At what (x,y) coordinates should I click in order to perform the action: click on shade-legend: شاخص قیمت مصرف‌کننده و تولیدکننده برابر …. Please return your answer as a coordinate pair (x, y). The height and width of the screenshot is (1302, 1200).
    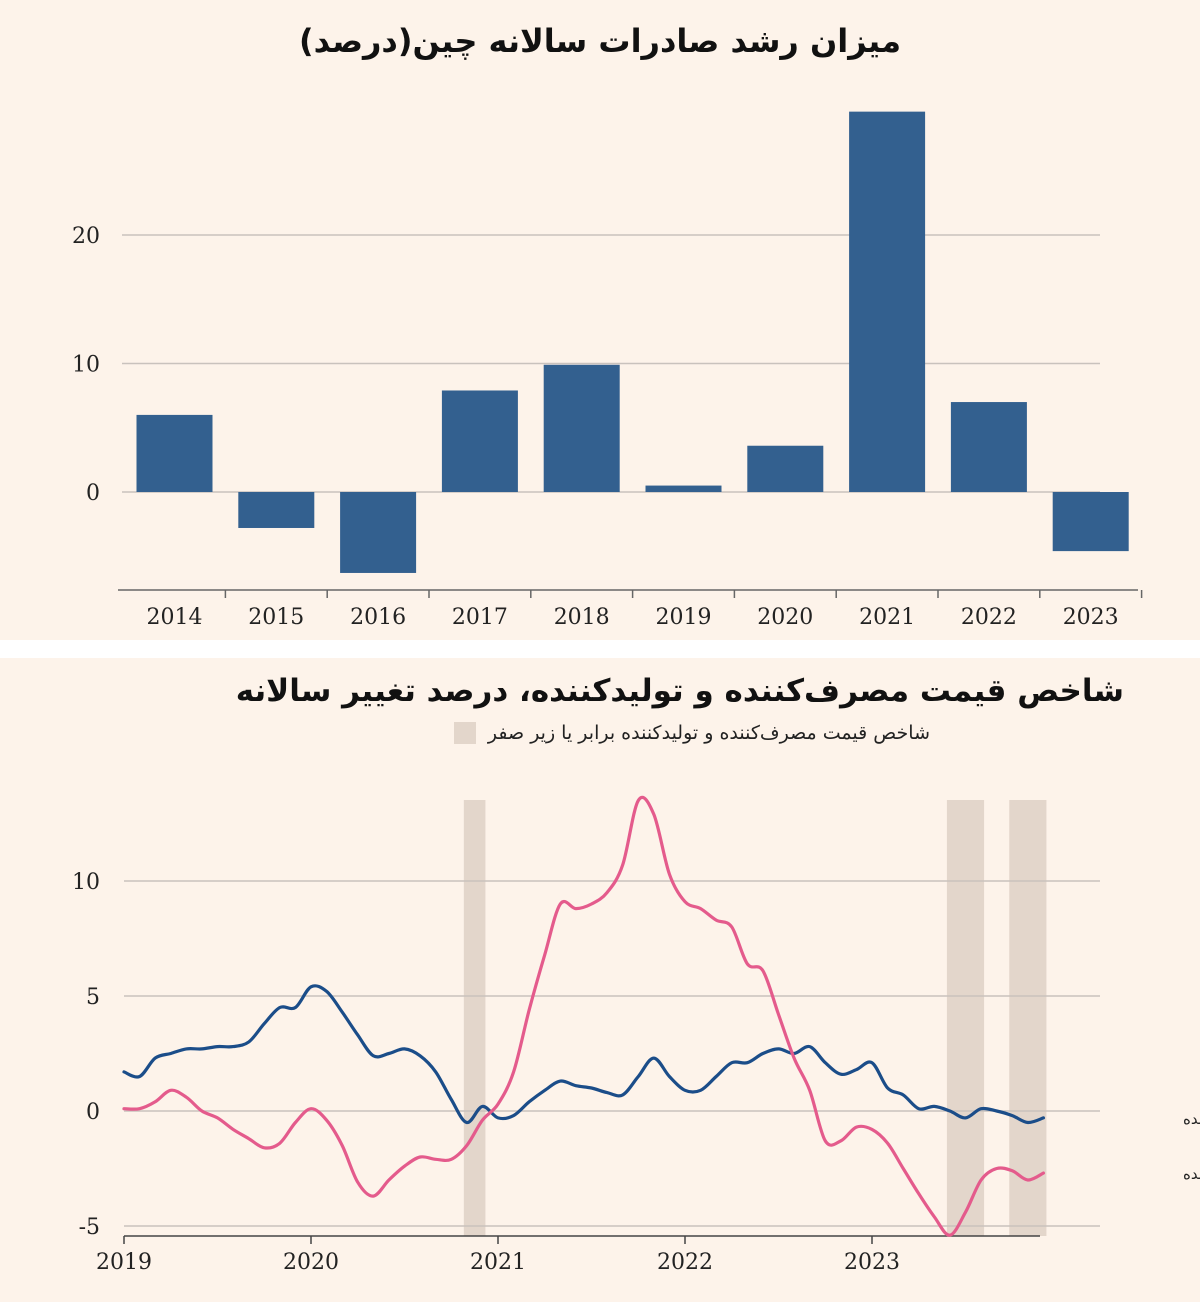
    Looking at the image, I should click on (691, 733).